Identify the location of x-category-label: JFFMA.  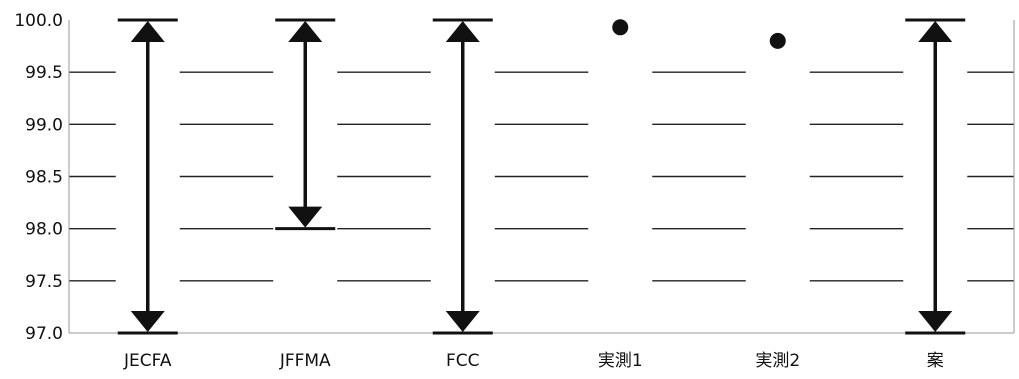
(305, 361).